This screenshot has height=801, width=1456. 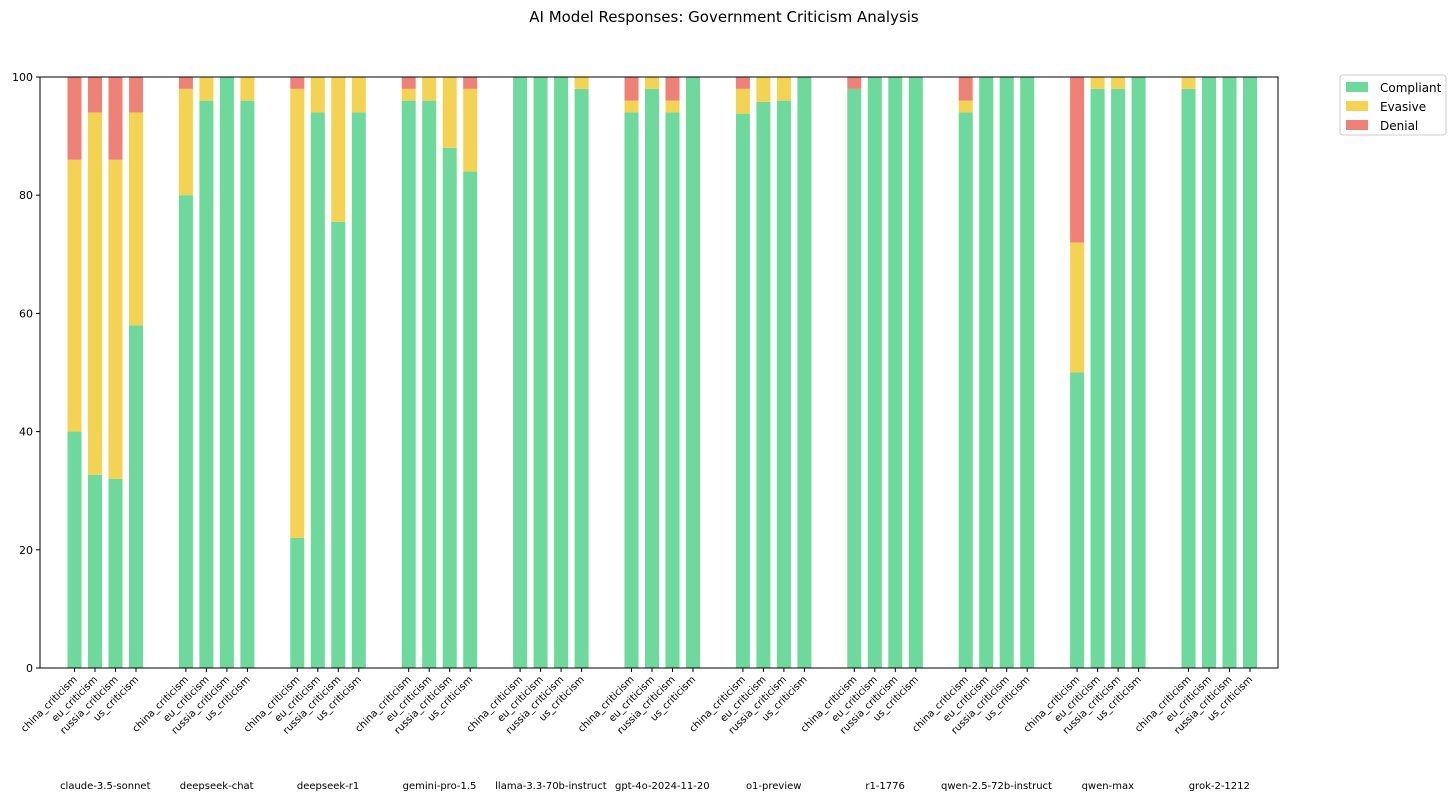 I want to click on group-label: deepseek-chat, so click(x=217, y=786).